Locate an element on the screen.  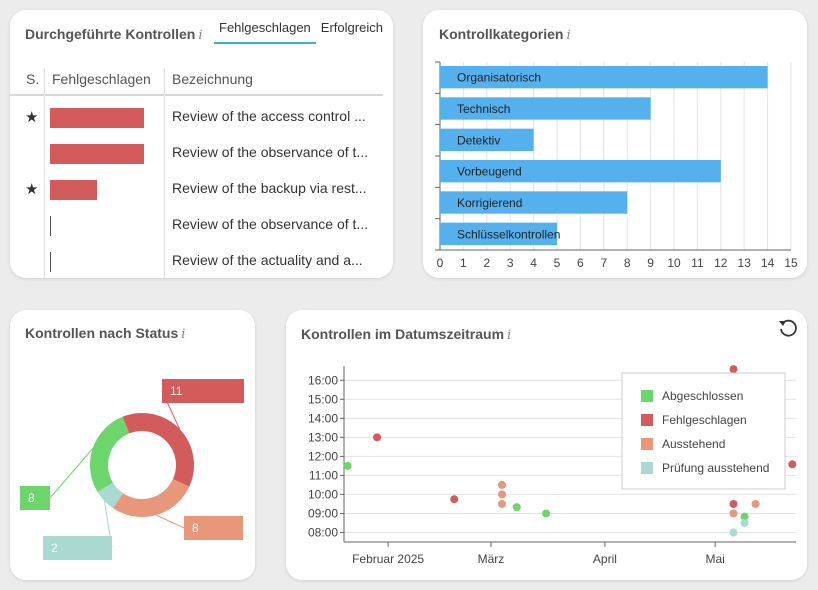
x-tick-label: 1 is located at coordinates (463, 263).